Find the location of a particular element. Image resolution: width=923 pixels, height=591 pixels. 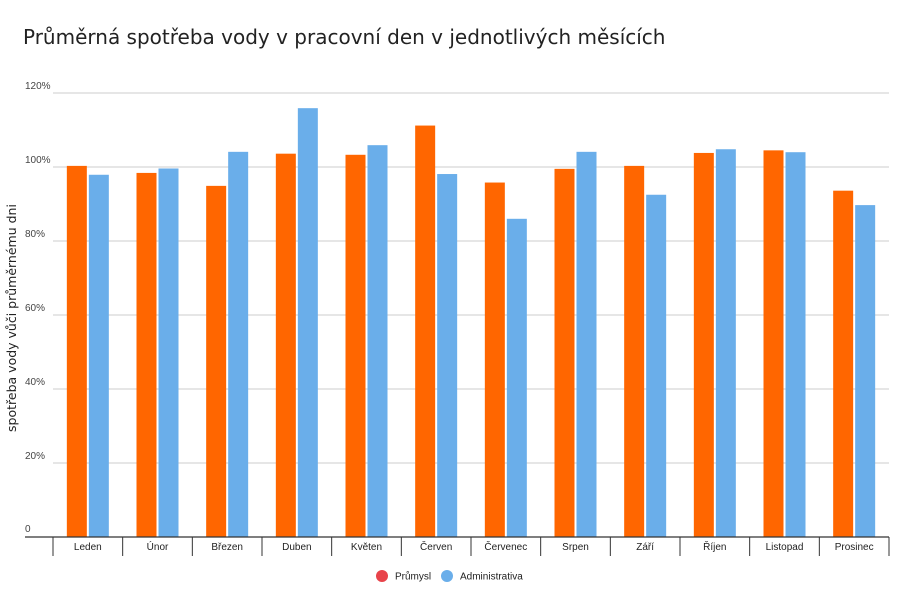

legend-label-Průmysl: Průmysl is located at coordinates (413, 577).